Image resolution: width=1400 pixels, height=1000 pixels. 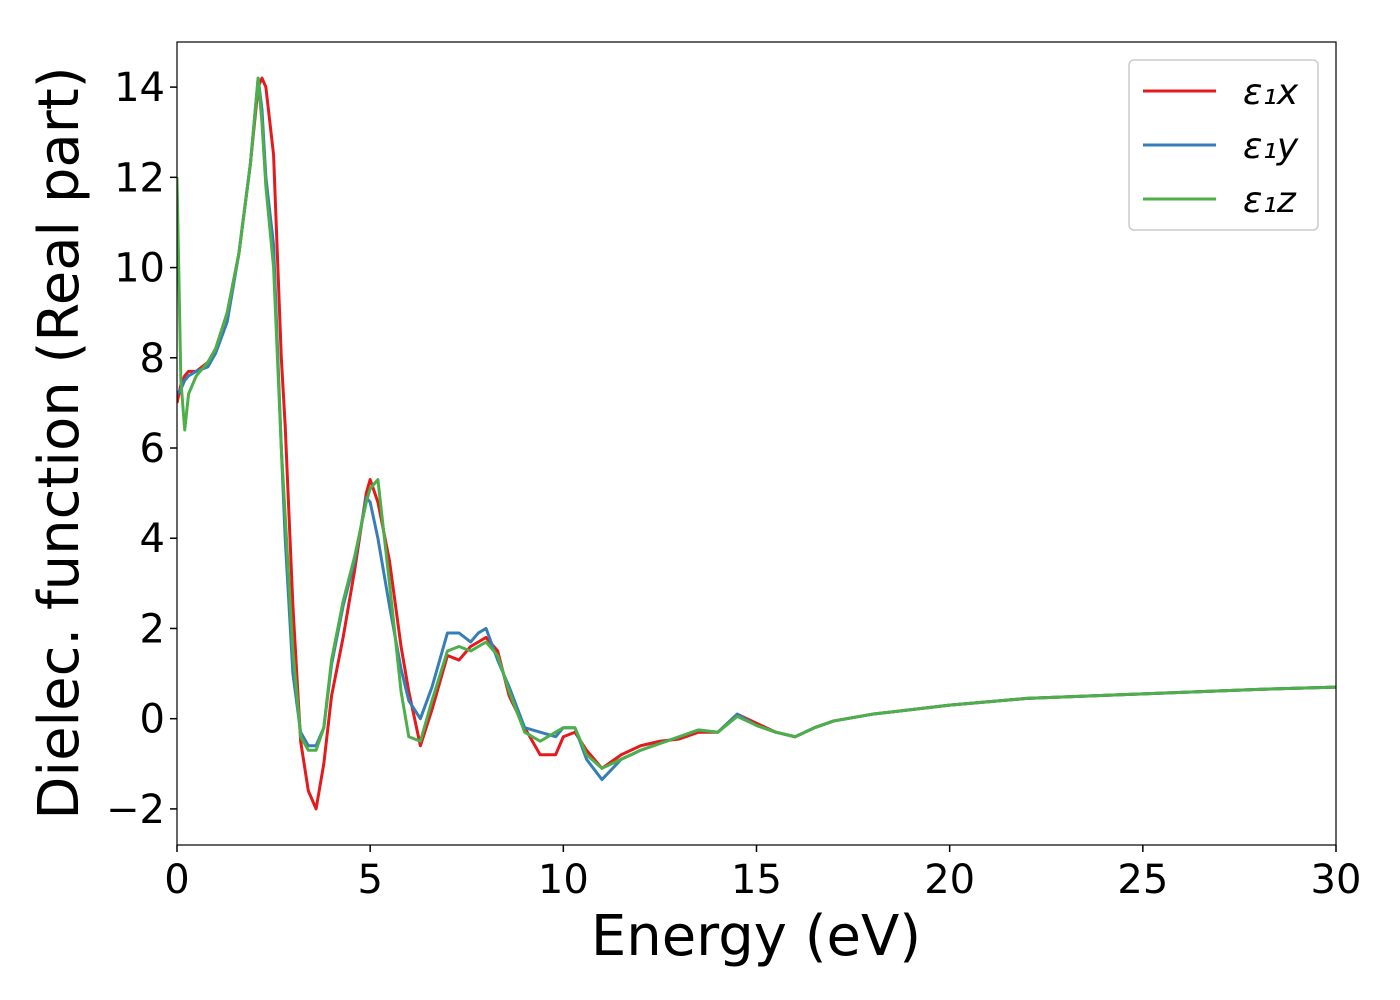 What do you see at coordinates (563, 880) in the screenshot?
I see `x-tick-label: 10` at bounding box center [563, 880].